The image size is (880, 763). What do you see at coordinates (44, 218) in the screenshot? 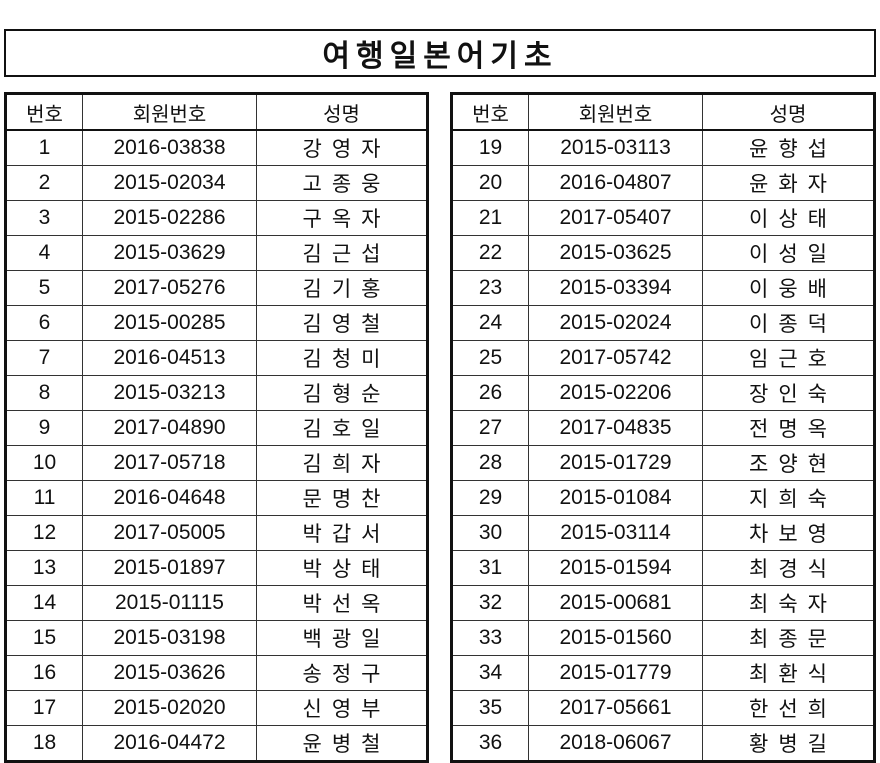
I see `cell-number: 3` at bounding box center [44, 218].